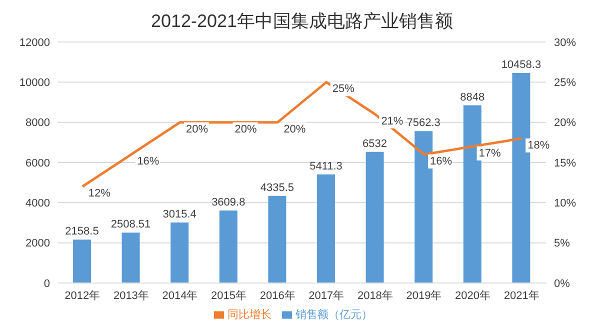  Describe the element at coordinates (375, 296) in the screenshot. I see `x-tick-label: 2018年` at that location.